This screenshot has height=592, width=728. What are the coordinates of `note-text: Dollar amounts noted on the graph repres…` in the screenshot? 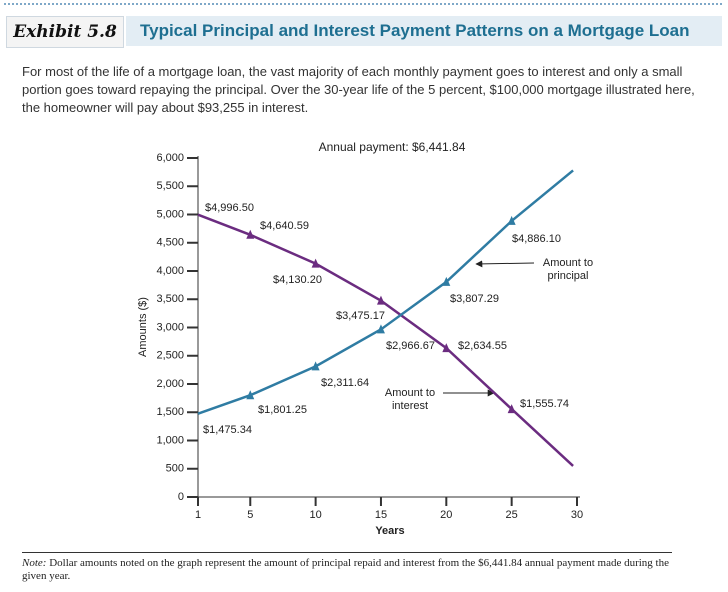 It's located at (345, 569).